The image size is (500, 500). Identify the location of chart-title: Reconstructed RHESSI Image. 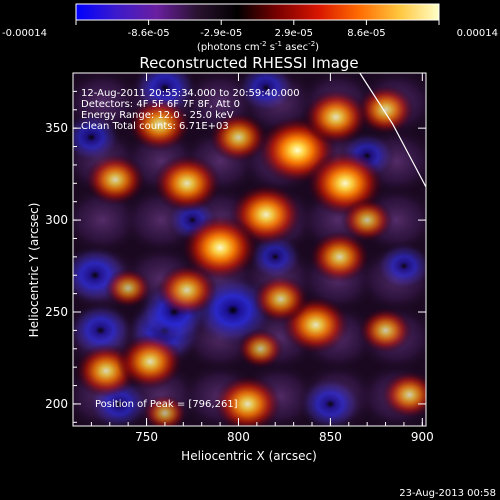
(248, 63).